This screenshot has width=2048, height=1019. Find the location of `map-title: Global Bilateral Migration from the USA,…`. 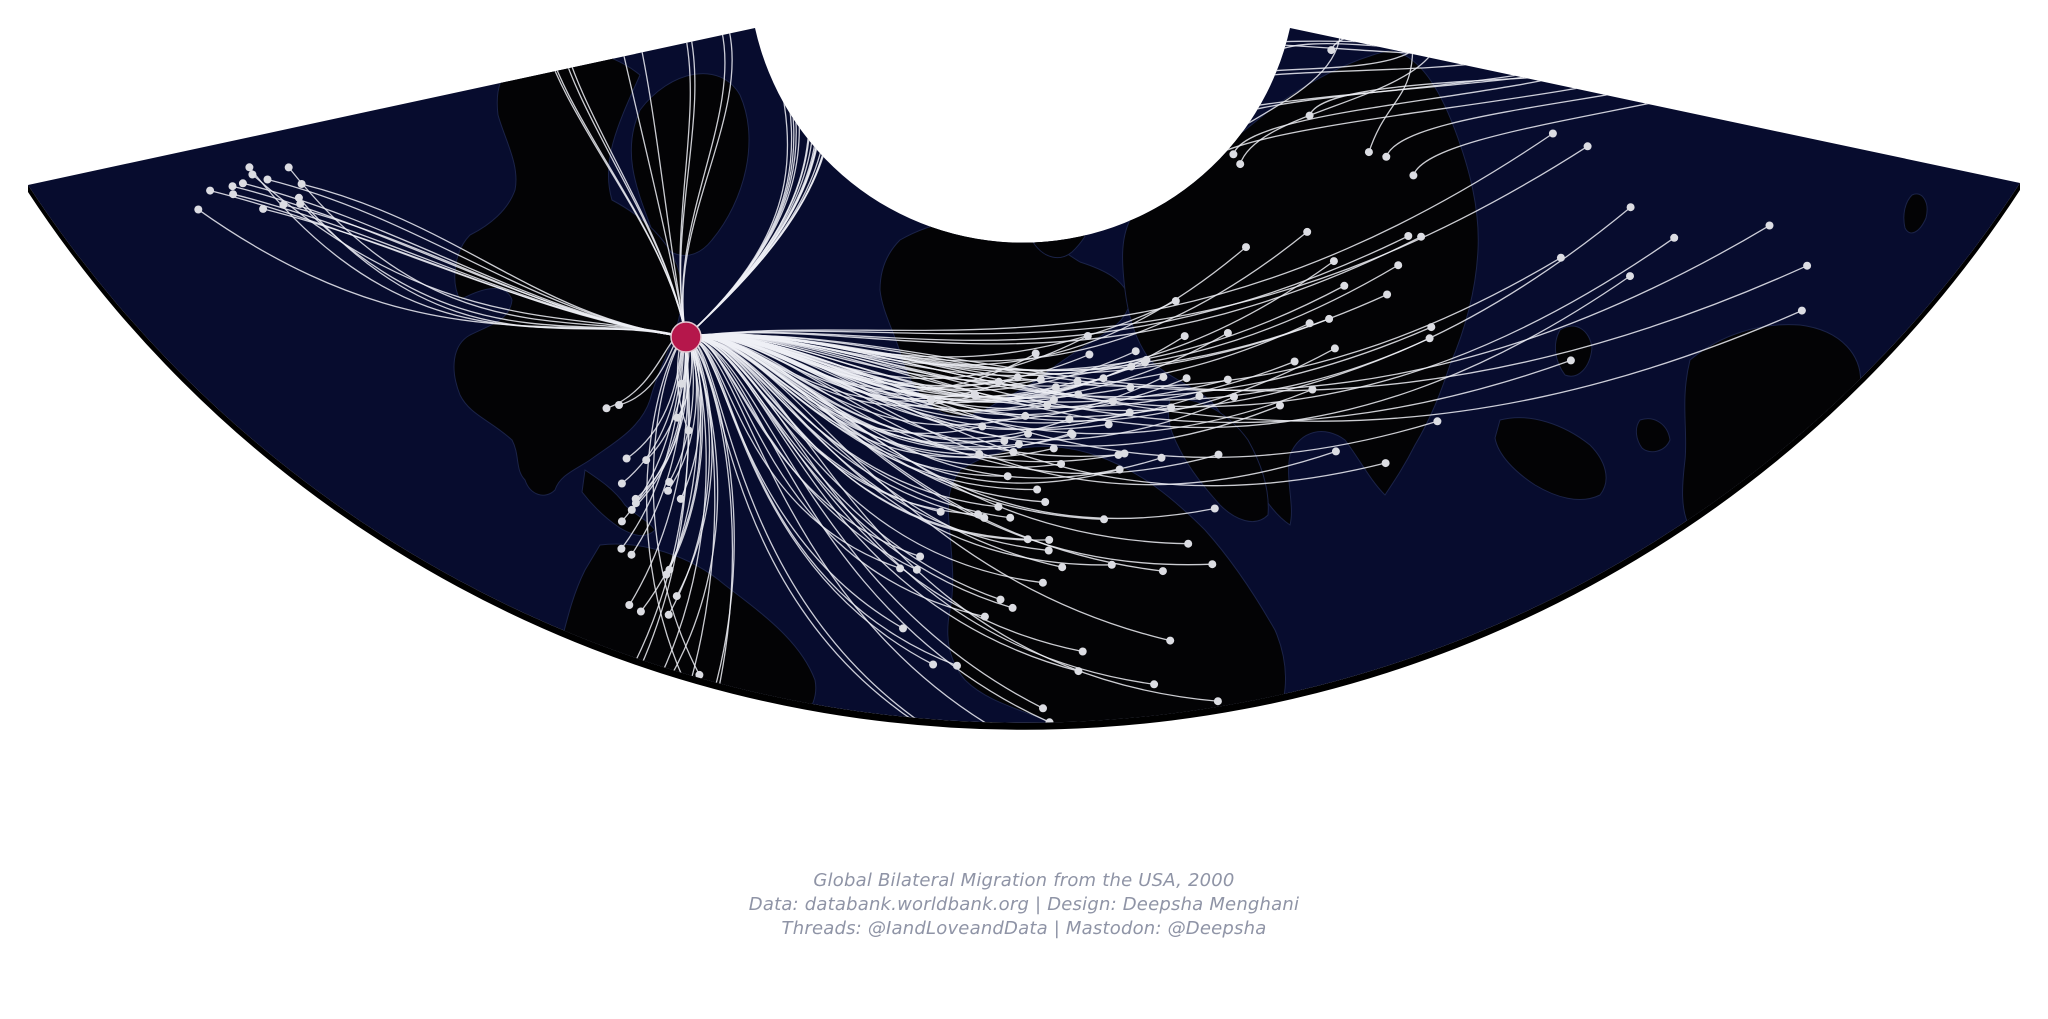

map-title: Global Bilateral Migration from the USA,… is located at coordinates (1024, 880).